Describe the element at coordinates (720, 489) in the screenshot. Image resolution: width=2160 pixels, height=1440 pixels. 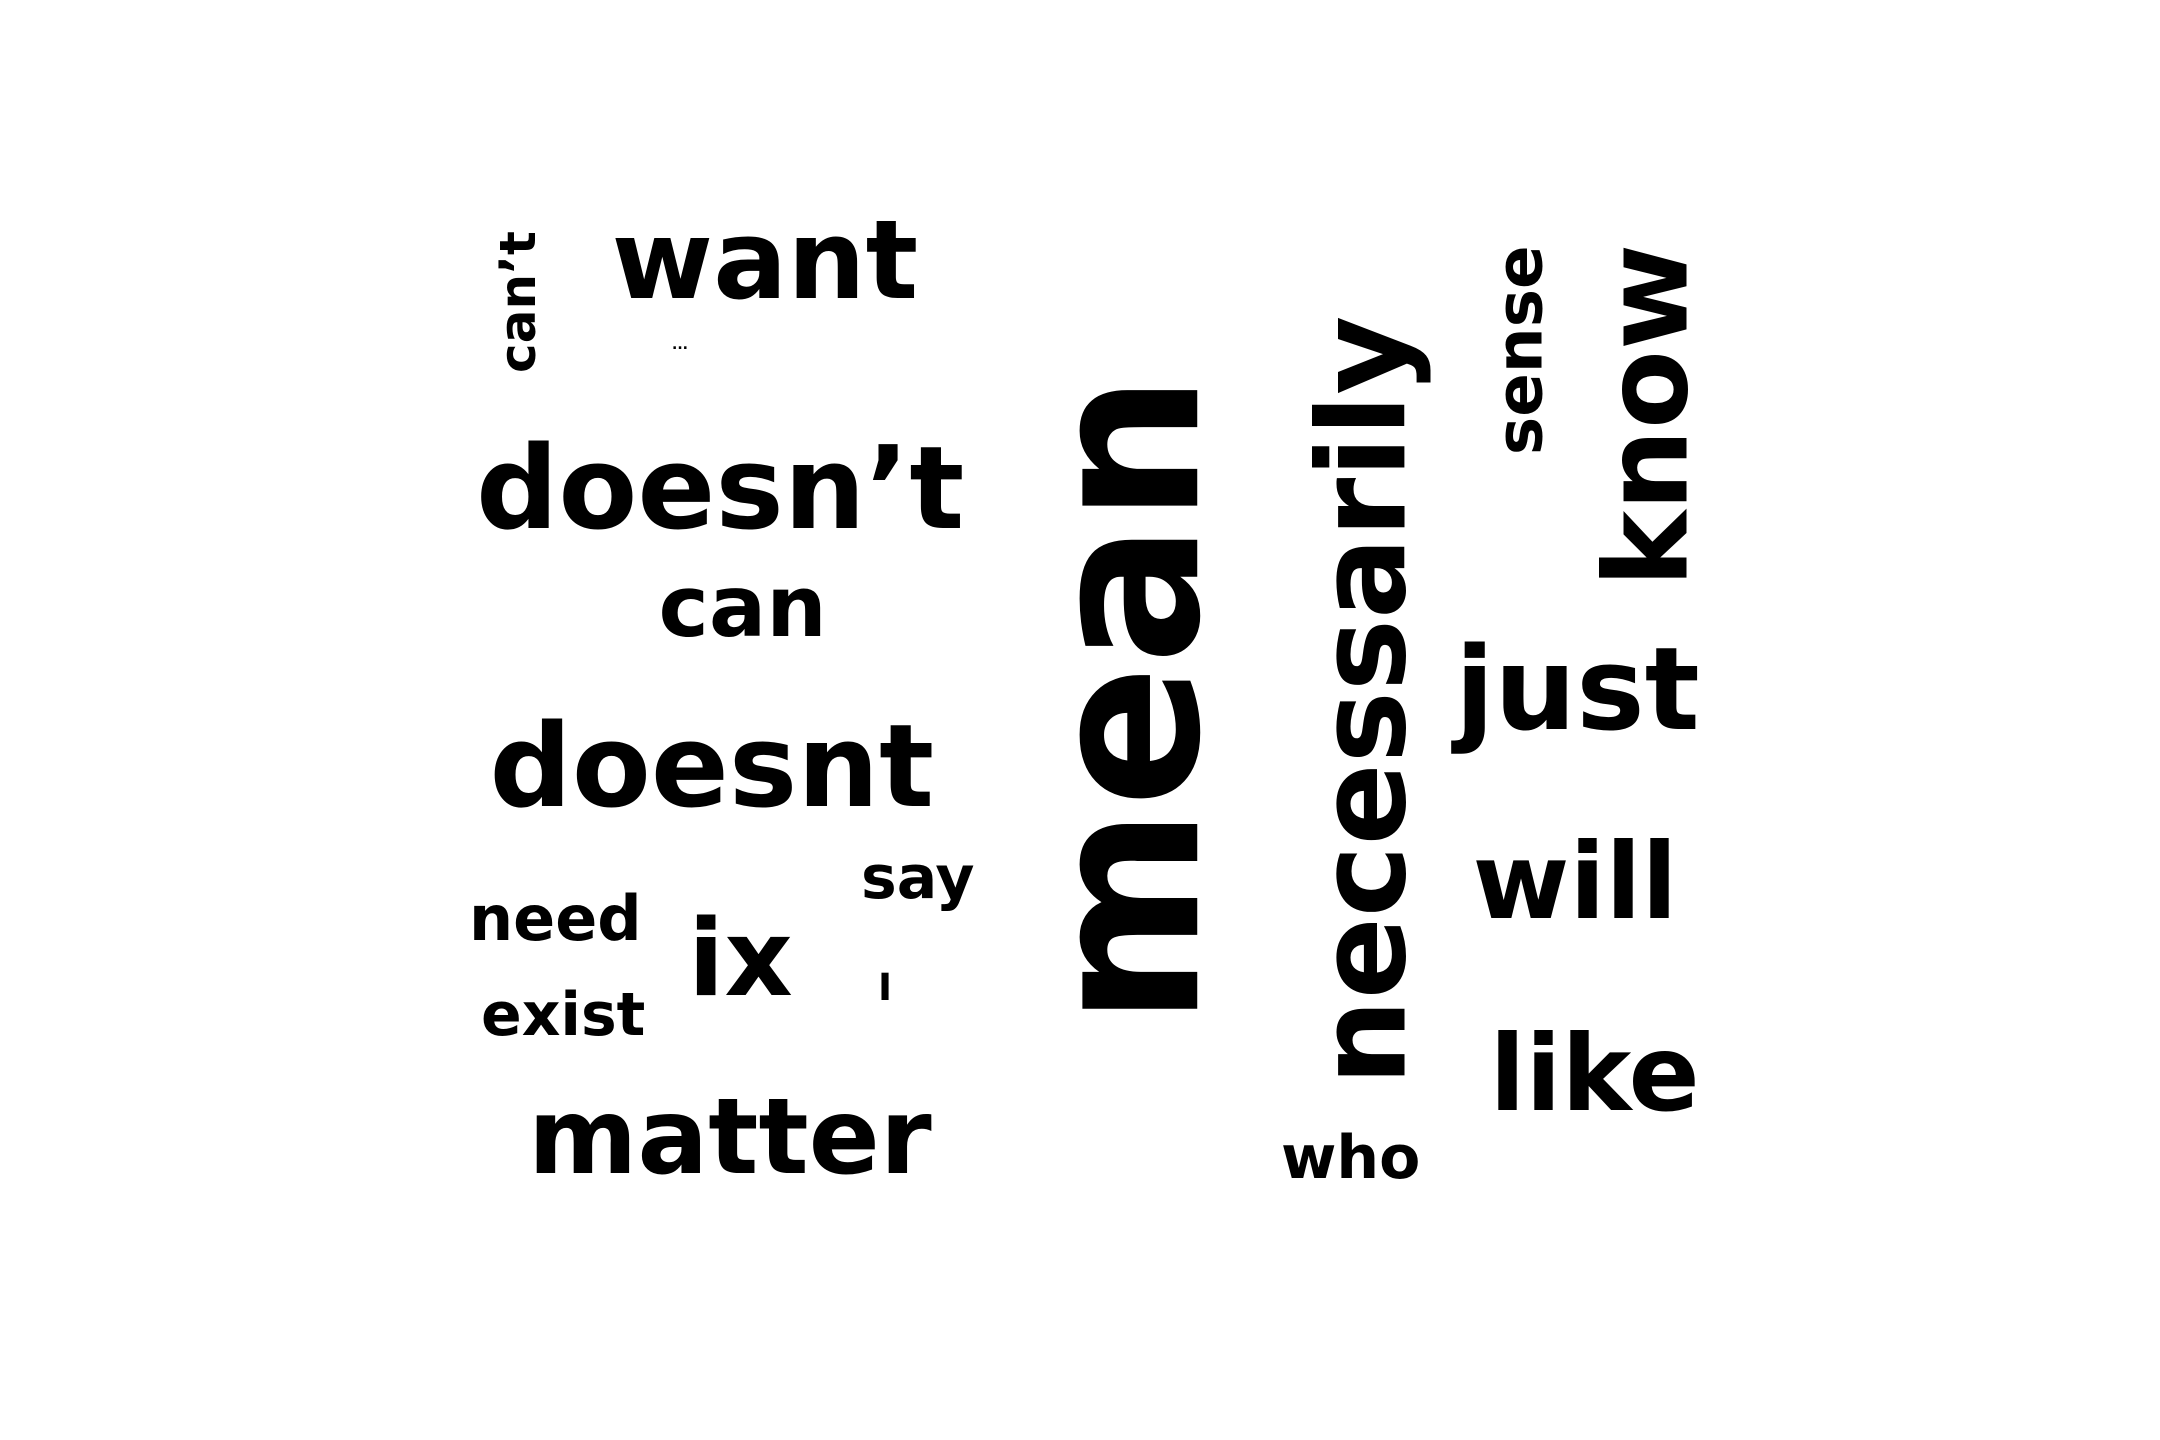
I see `word-doesnt-apostrophe: doesn’t` at that location.